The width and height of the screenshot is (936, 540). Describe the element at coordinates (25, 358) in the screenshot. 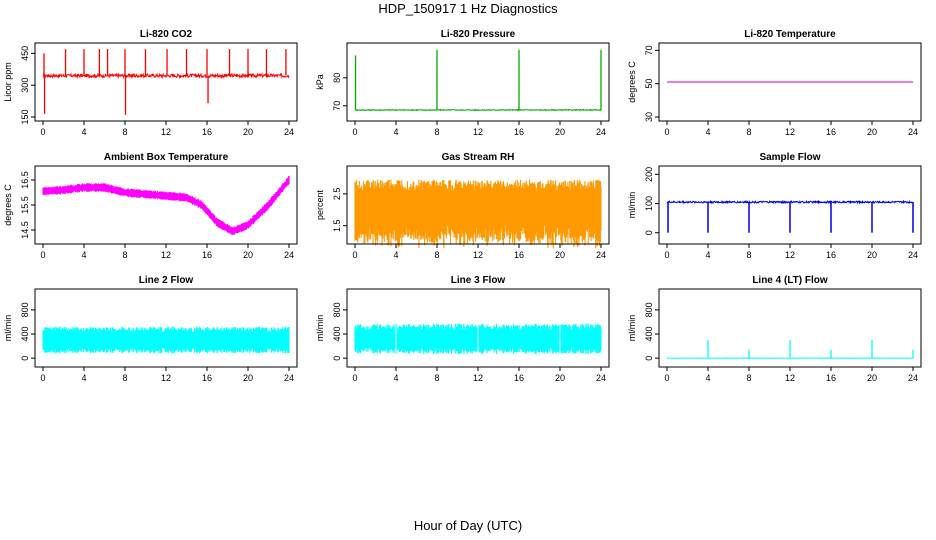

I see `ytick-label-line2-0: 0` at that location.